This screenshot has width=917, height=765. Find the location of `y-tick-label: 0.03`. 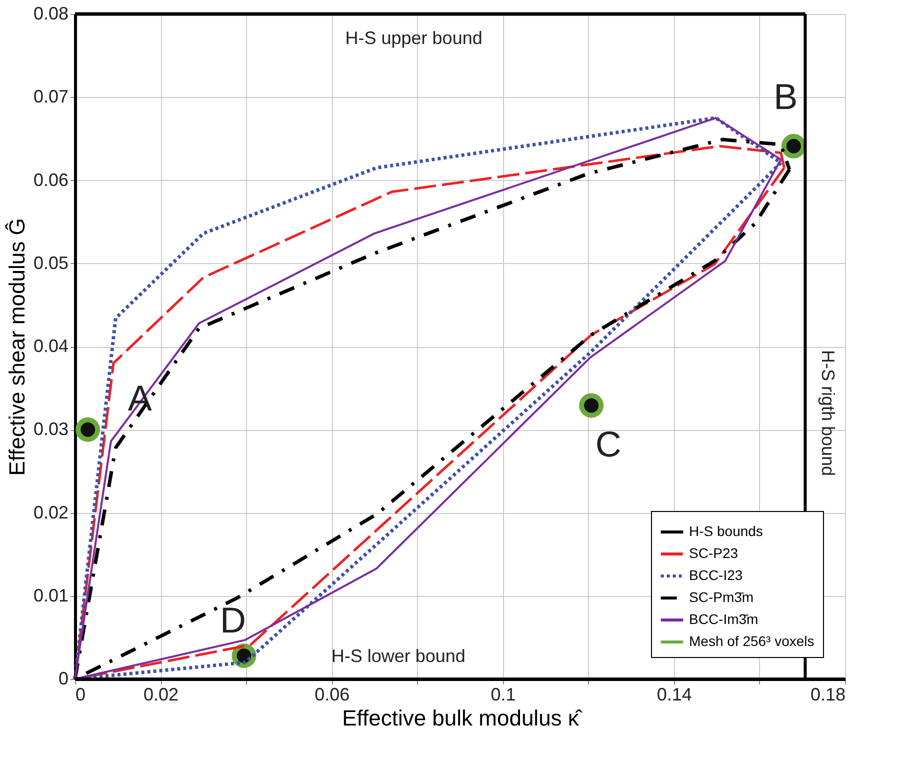

y-tick-label: 0.03 is located at coordinates (50, 429).